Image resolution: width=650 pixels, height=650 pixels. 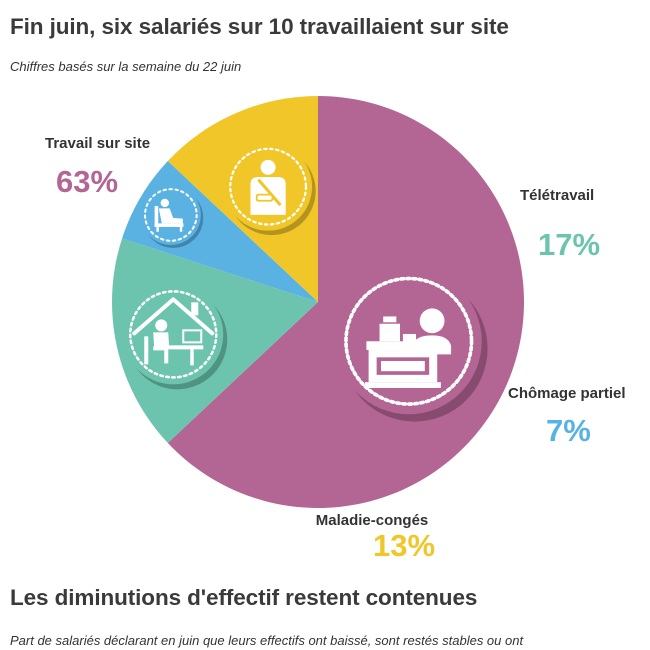 I want to click on chart-subtitle: Chiffres basés sur la semaine du 22 juin, so click(x=126, y=66).